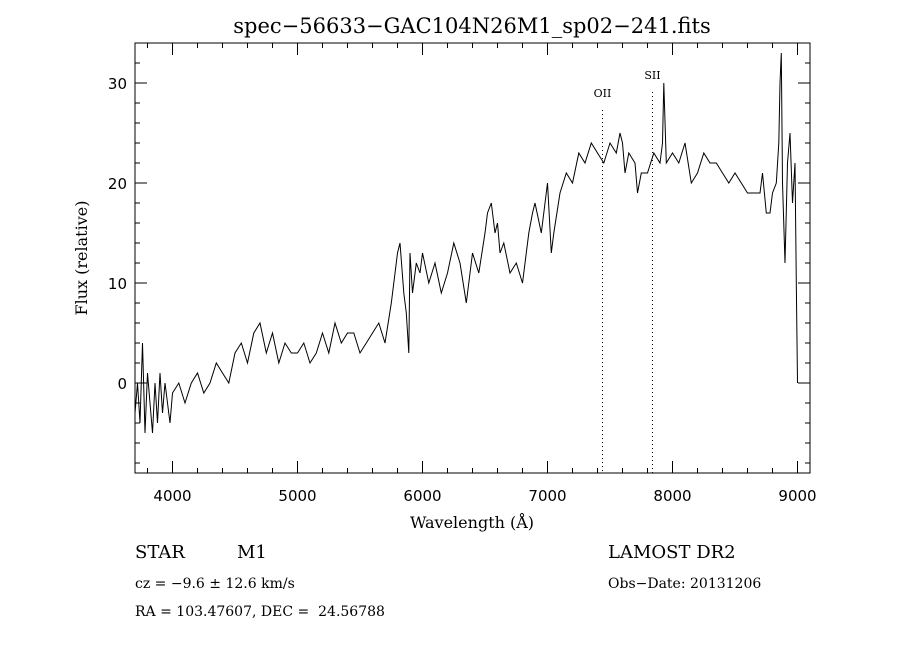  What do you see at coordinates (160, 552) in the screenshot?
I see `object-class: STAR` at bounding box center [160, 552].